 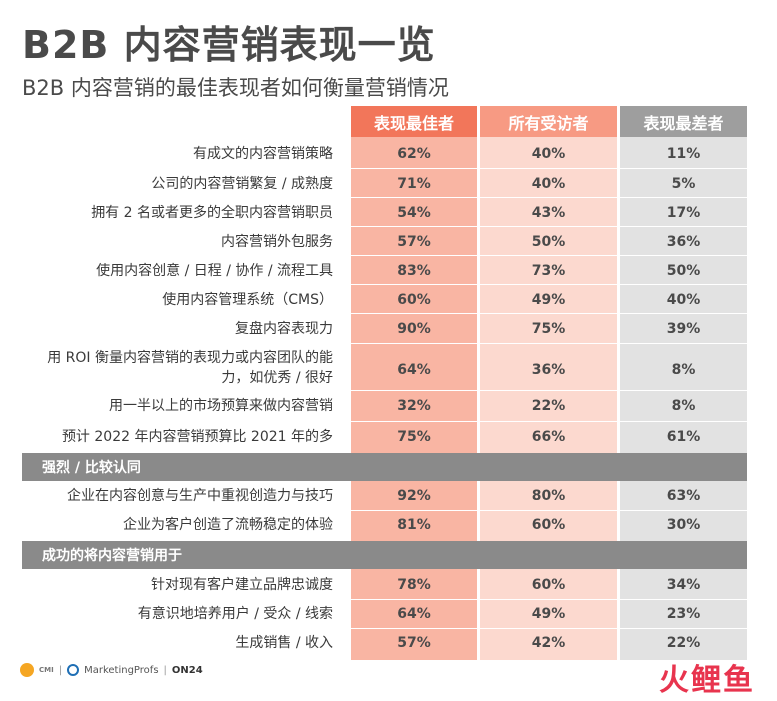 I want to click on column-bg-worst, so click(x=683, y=398).